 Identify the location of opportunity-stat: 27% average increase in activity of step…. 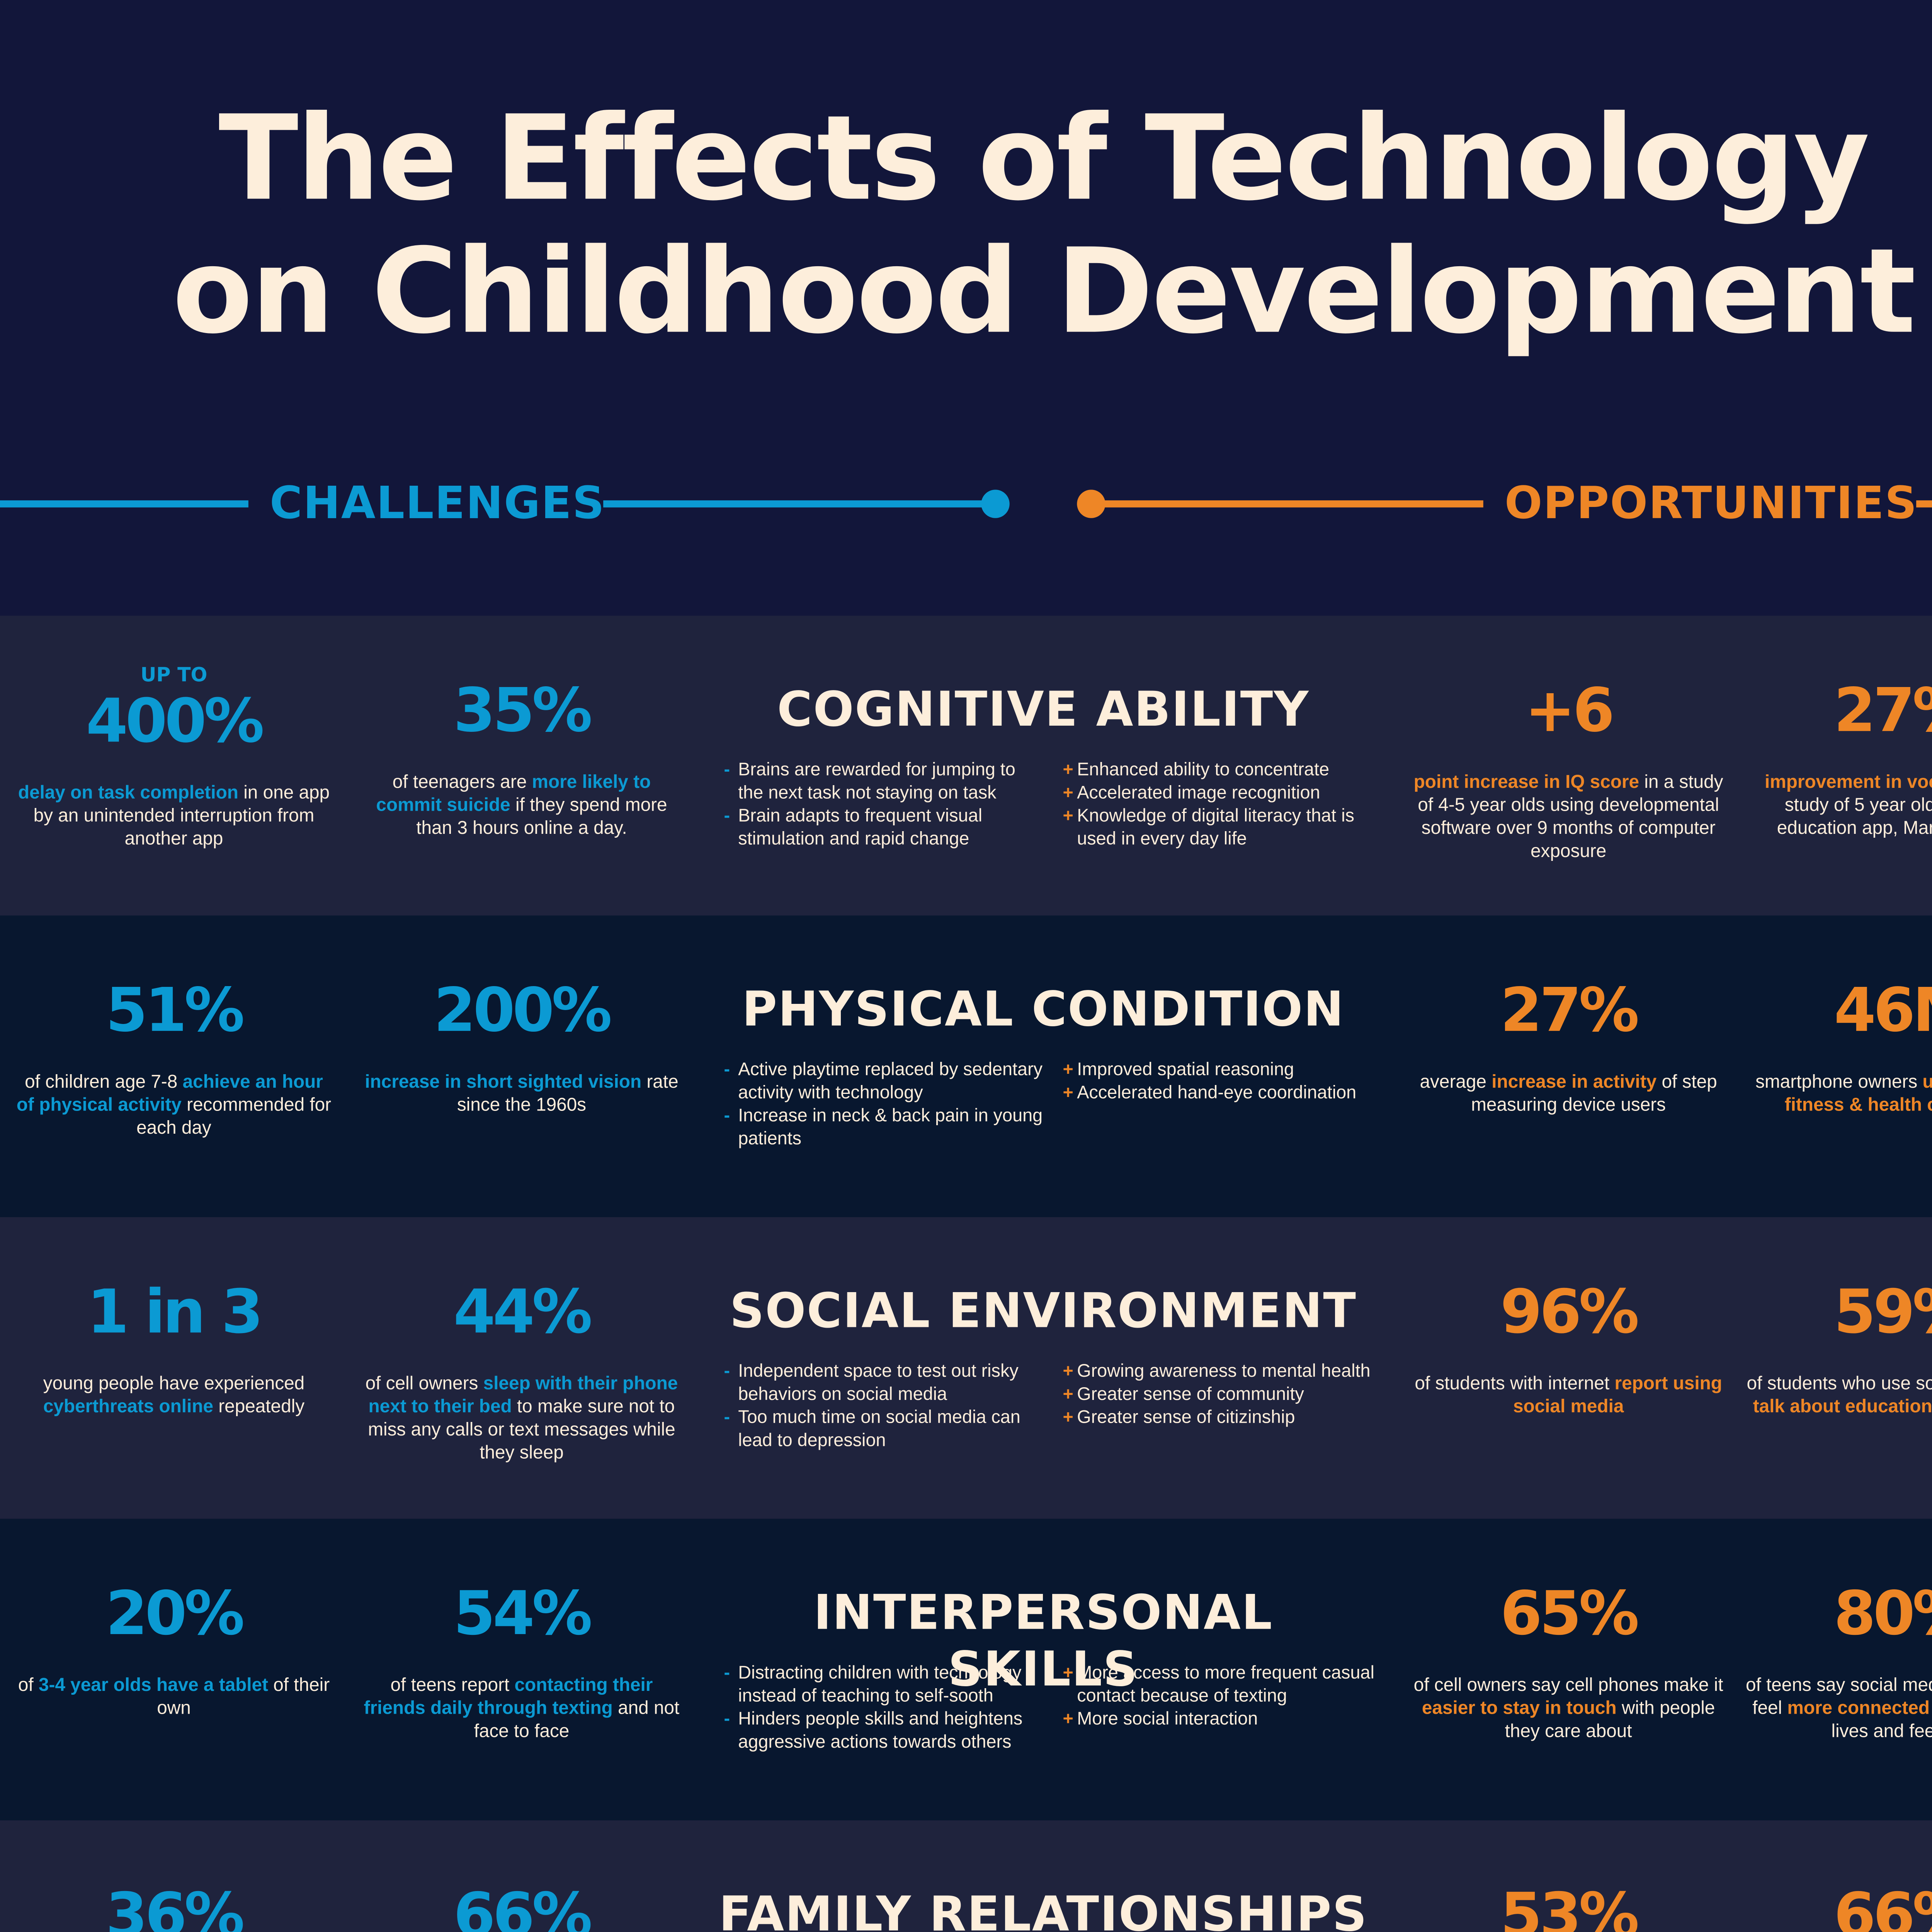
(1568, 1047).